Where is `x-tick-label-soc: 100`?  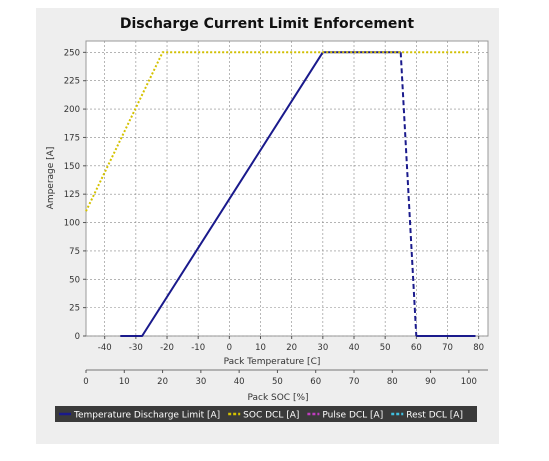 x-tick-label-soc: 100 is located at coordinates (469, 382).